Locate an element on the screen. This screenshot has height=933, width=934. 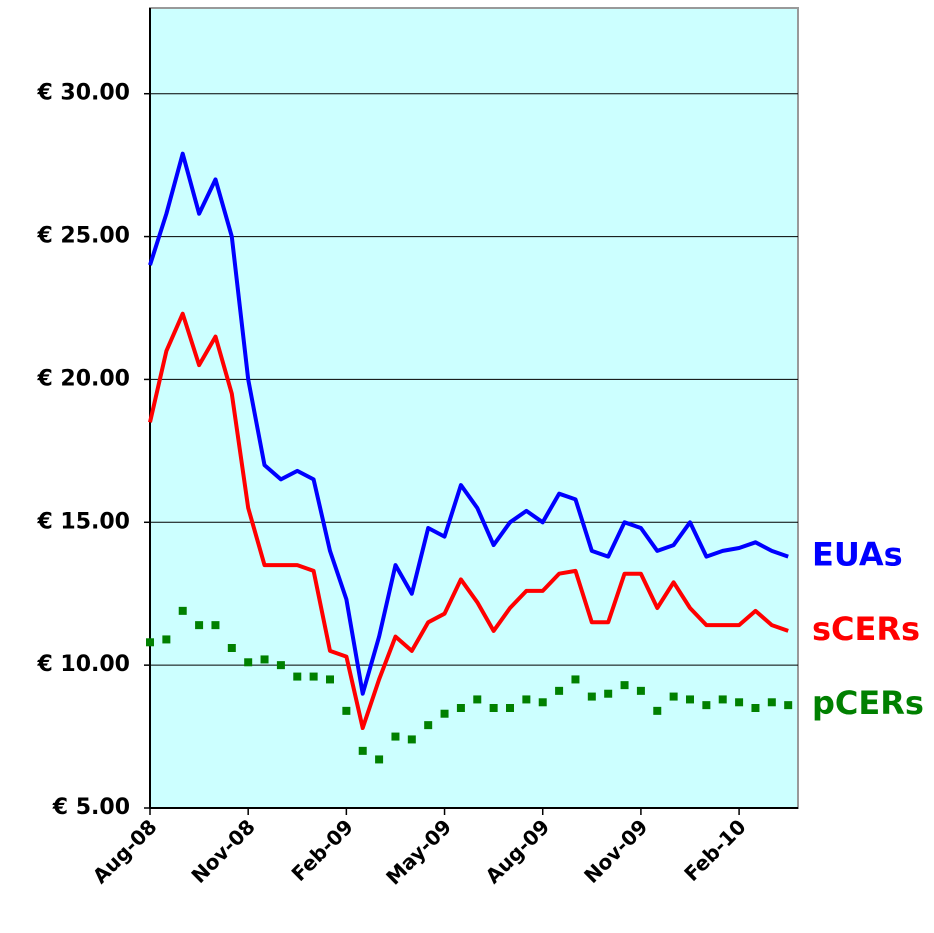
x-tick-label: Feb-09 is located at coordinates (322, 850).